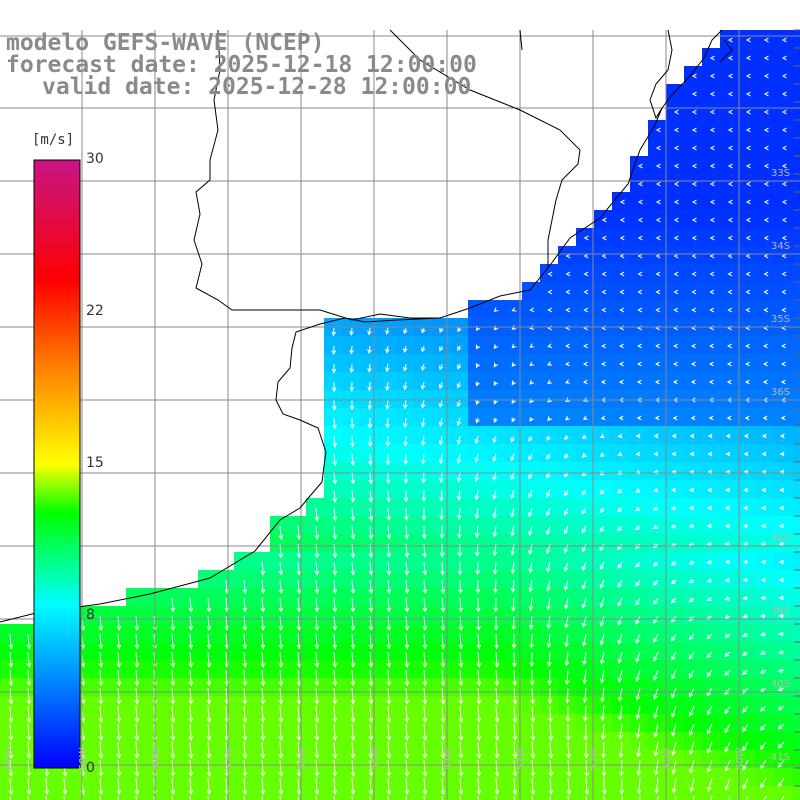 The width and height of the screenshot is (800, 800). What do you see at coordinates (780, 684) in the screenshot?
I see `lat-label: 40S` at bounding box center [780, 684].